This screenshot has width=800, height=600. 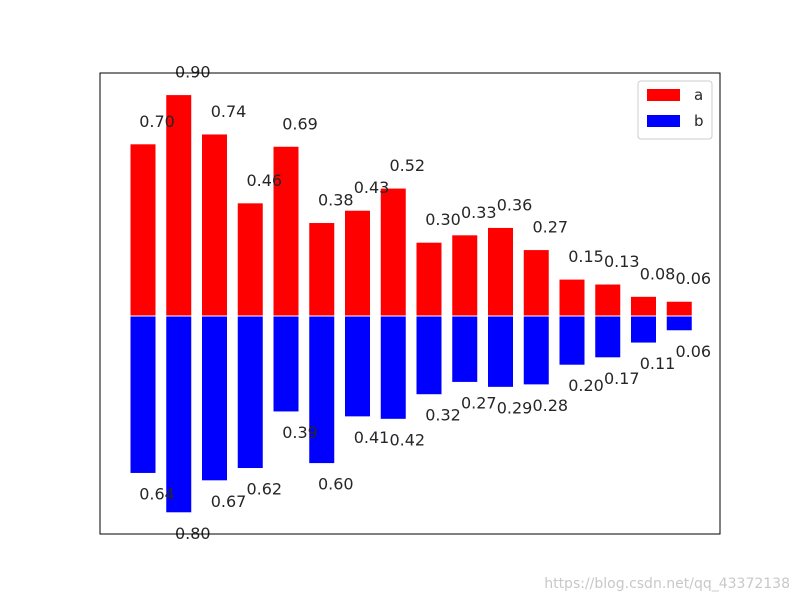 I want to click on data-label-b-13: 0.17, so click(x=622, y=378).